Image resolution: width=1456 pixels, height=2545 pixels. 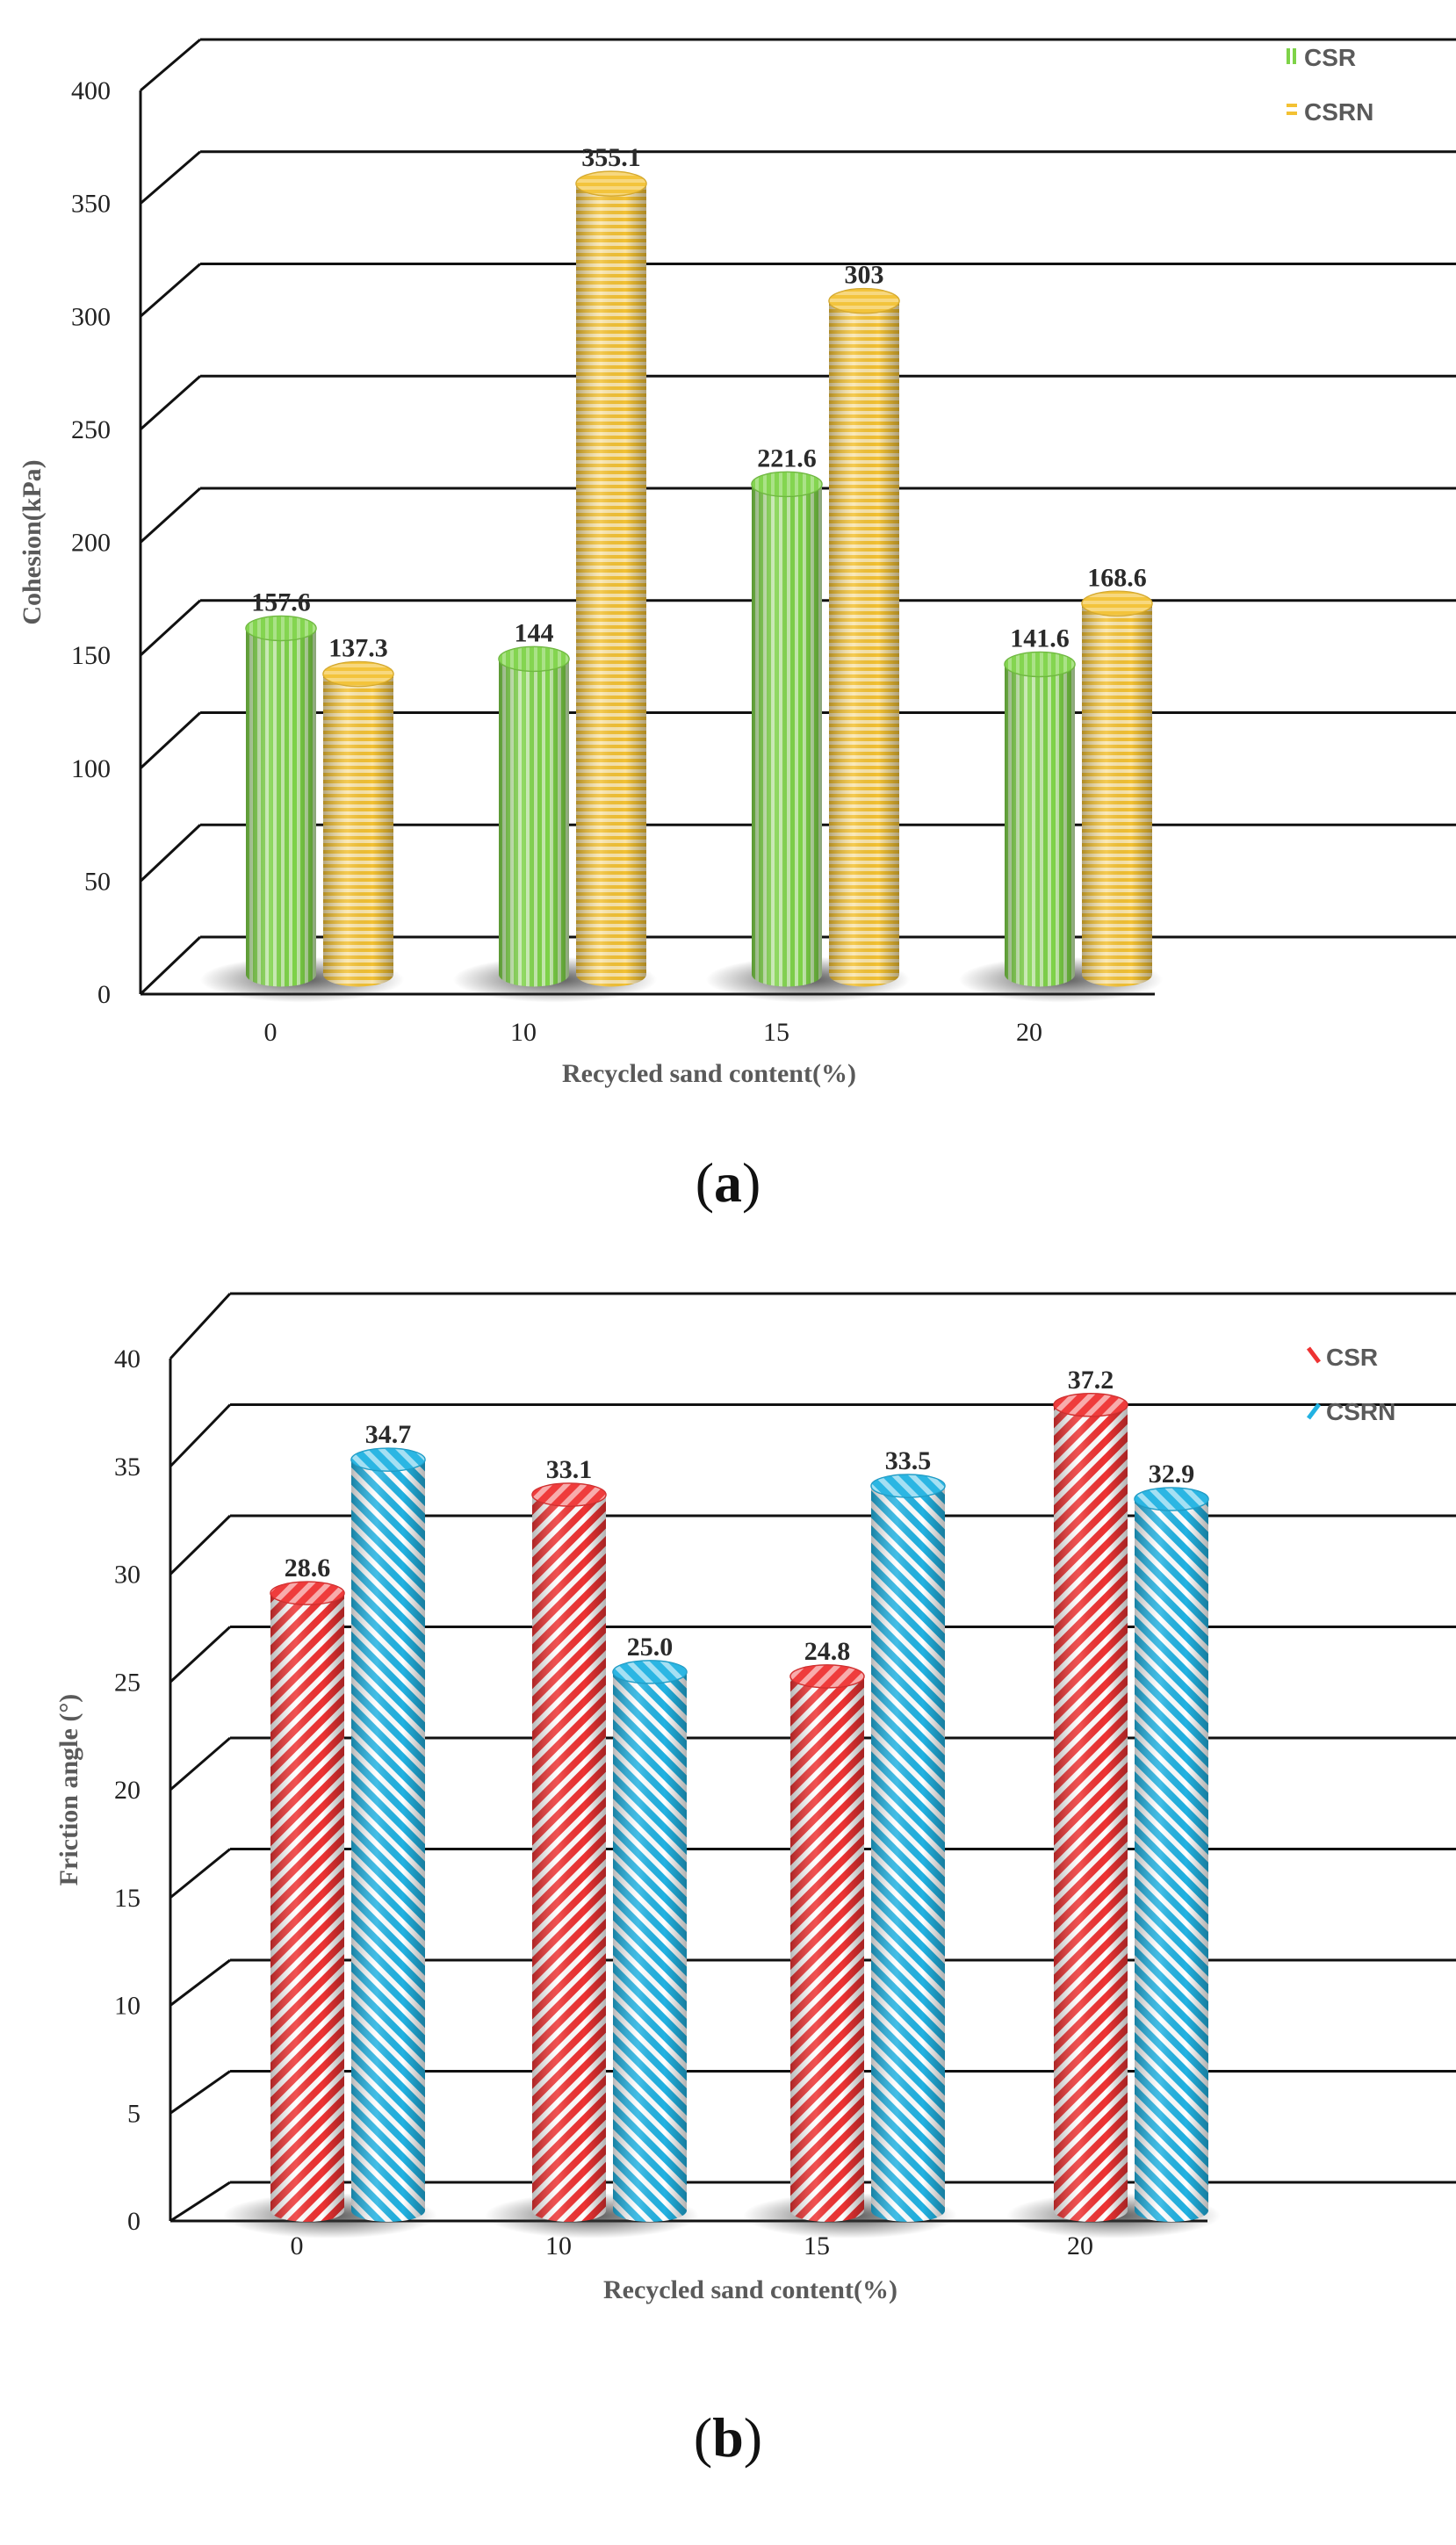 I want to click on data-label-csr-20: 141.6, so click(x=1040, y=638).